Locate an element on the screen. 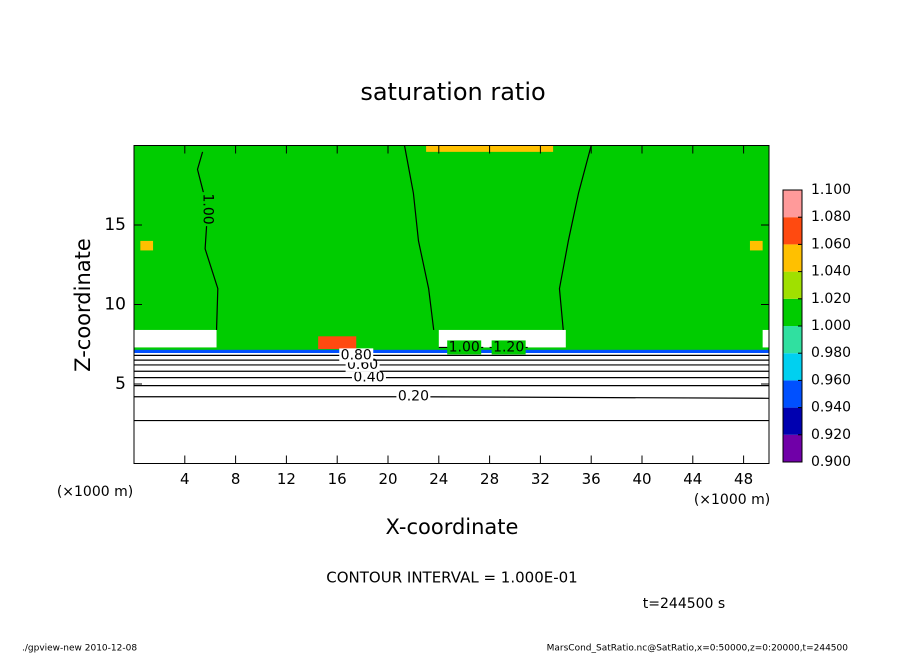  x-tick-label: 32 is located at coordinates (540, 479).